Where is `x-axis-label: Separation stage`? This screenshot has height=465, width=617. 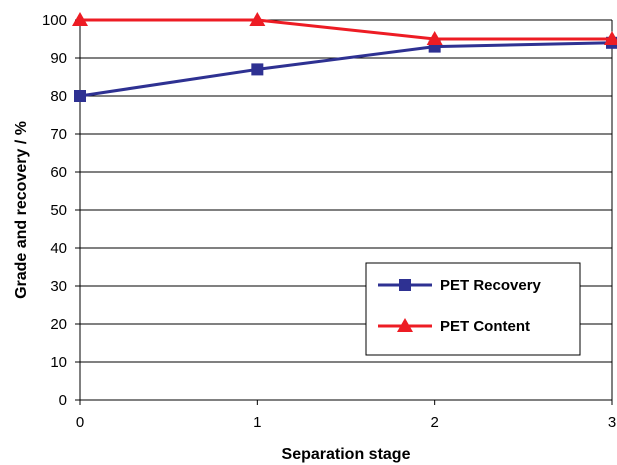 x-axis-label: Separation stage is located at coordinates (346, 454).